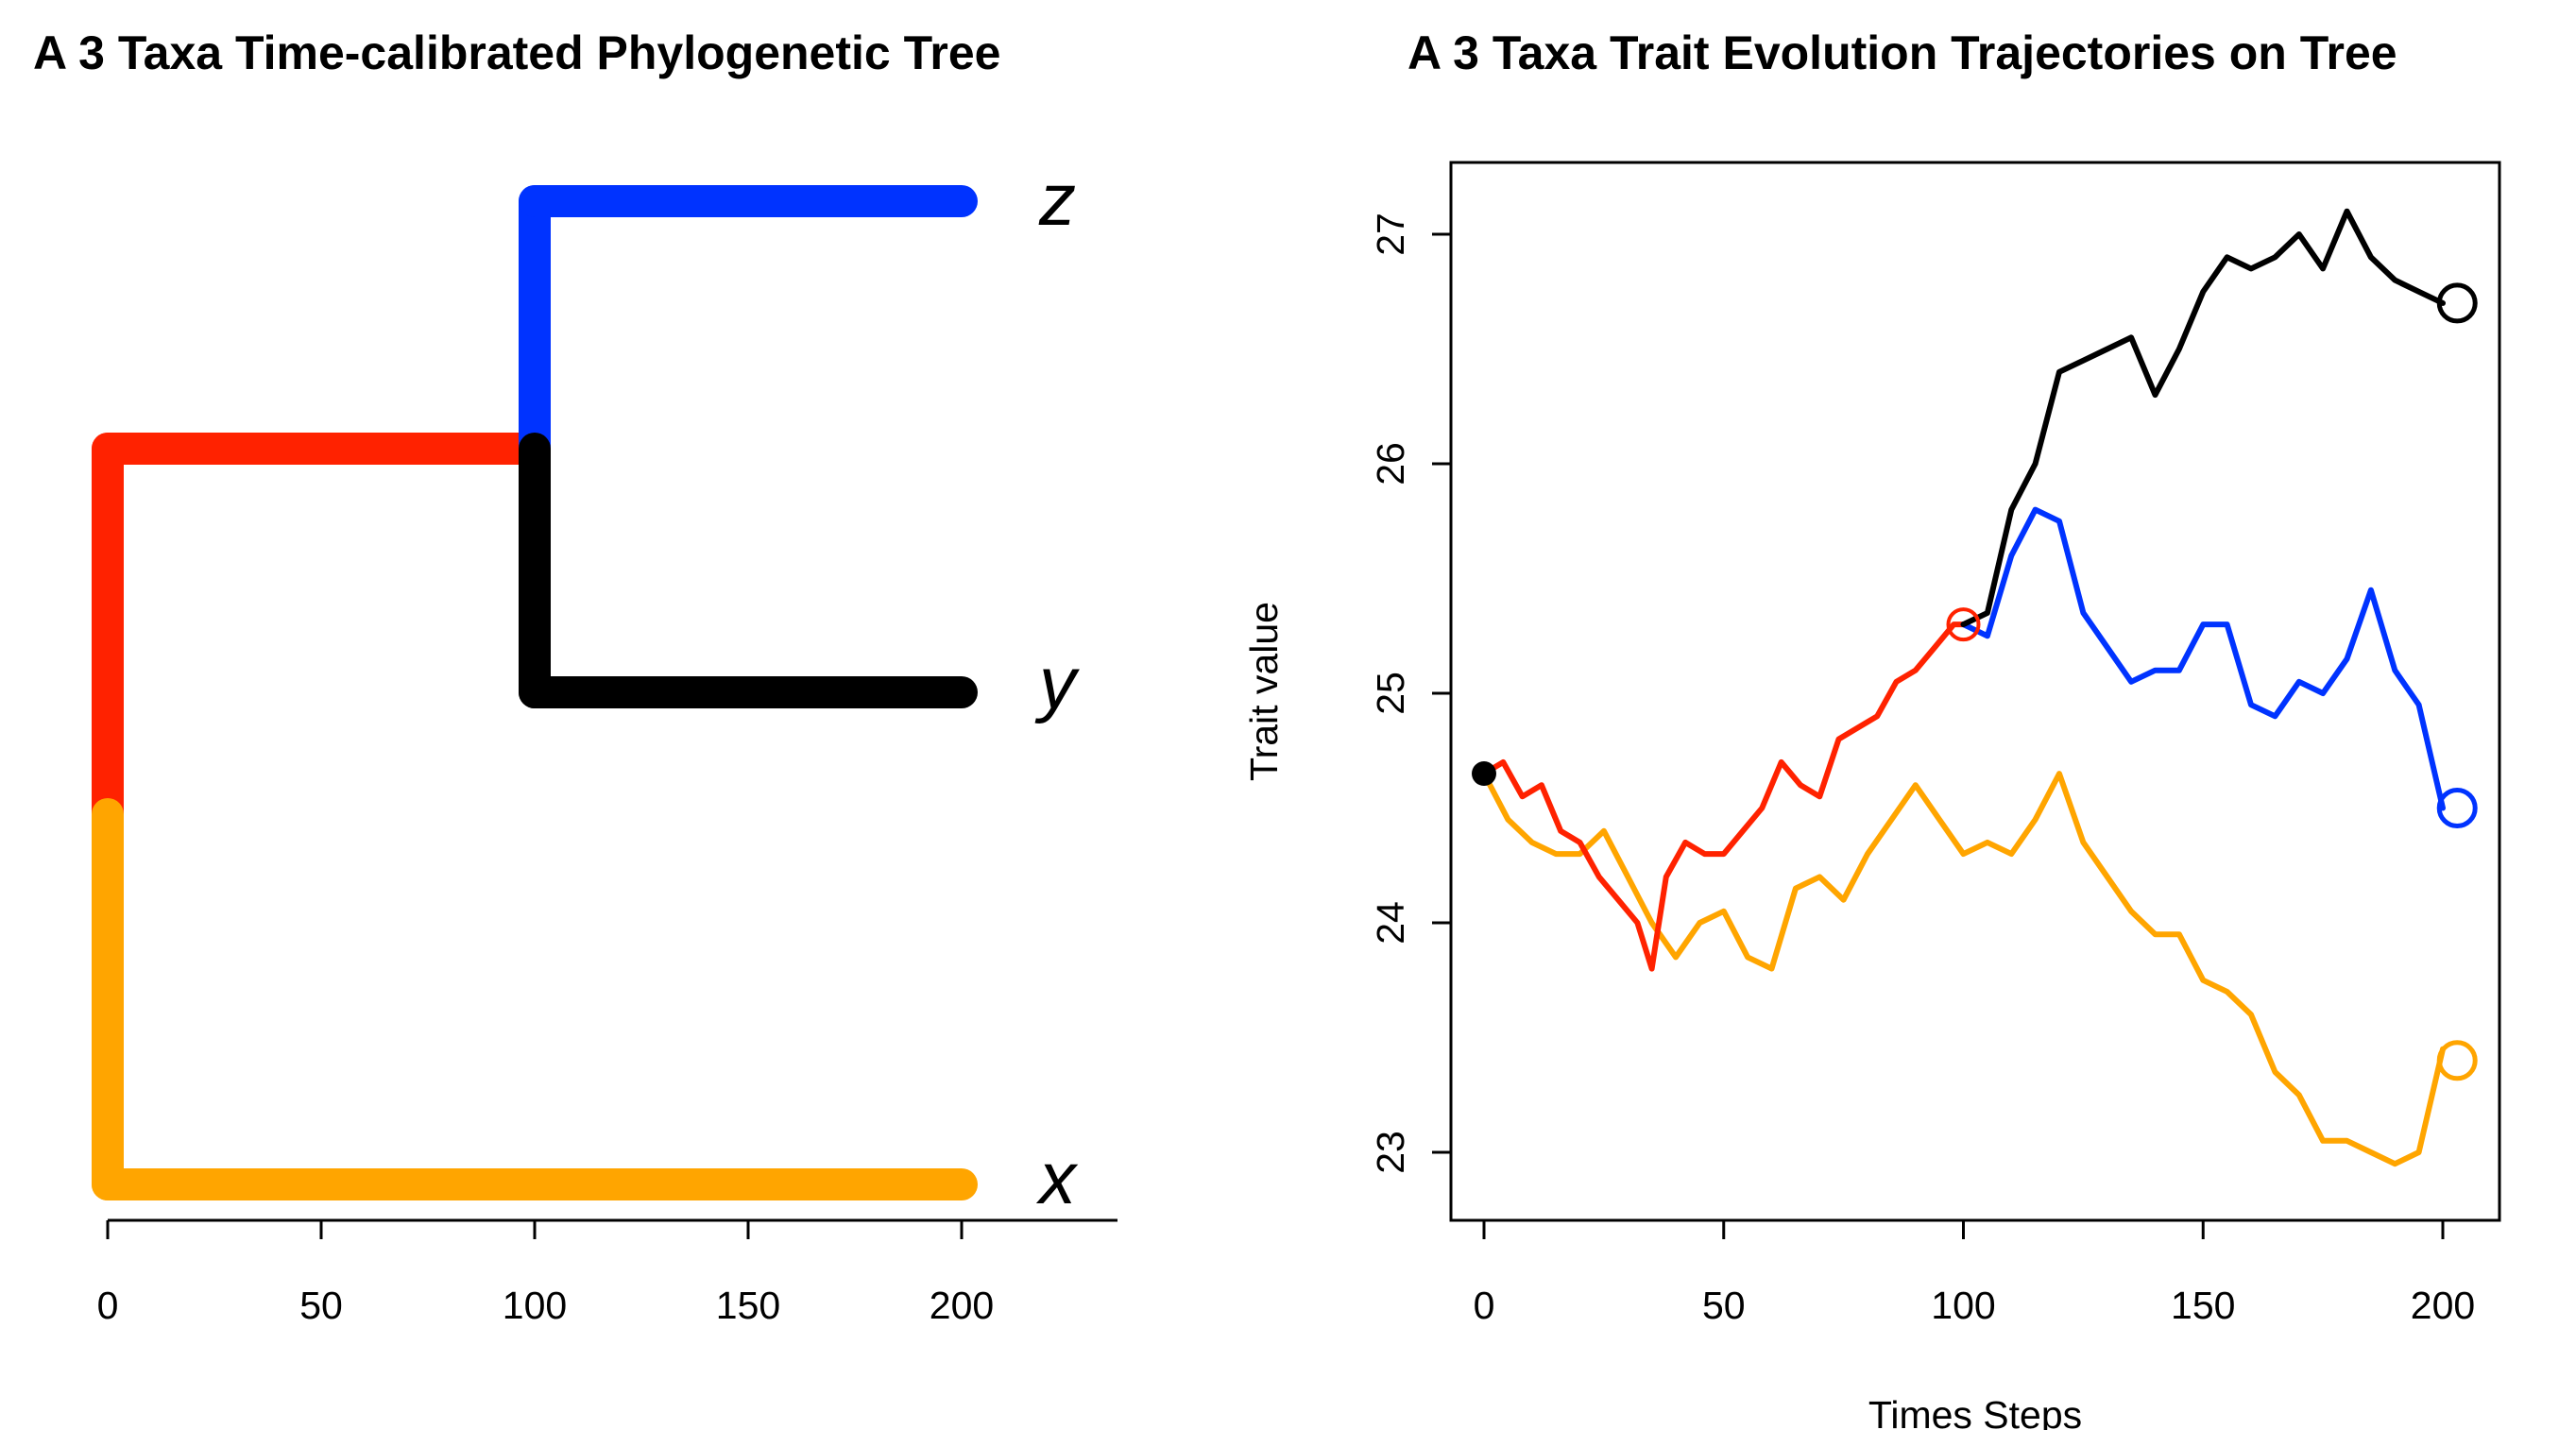  I want to click on series-line-ancestral, so click(1724, 796).